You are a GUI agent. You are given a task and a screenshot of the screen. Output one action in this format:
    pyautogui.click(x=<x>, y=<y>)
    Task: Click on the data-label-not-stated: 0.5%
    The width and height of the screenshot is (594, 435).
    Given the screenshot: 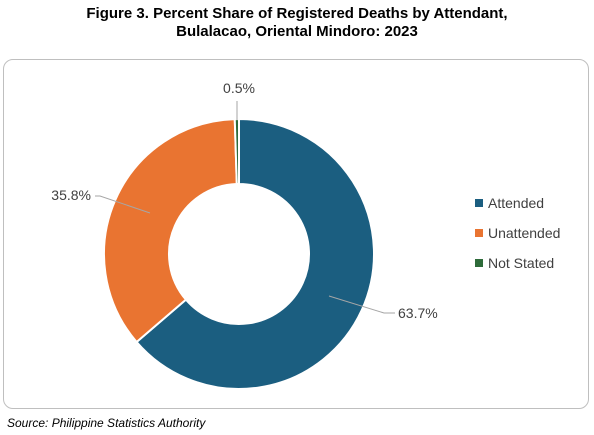 What is the action you would take?
    pyautogui.click(x=239, y=88)
    